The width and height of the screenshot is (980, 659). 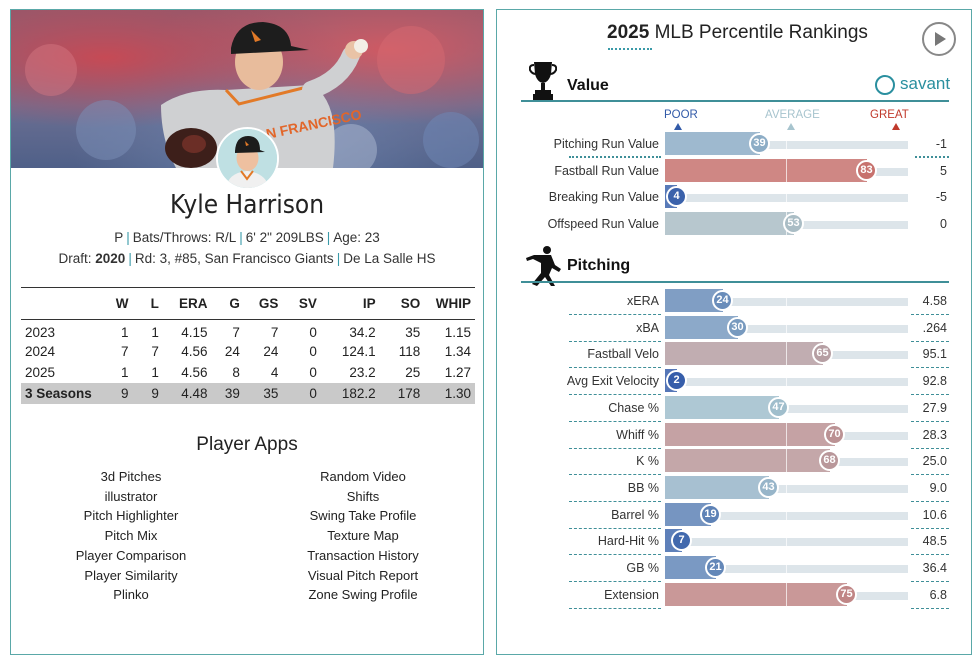 I want to click on table-cell: 124.1, so click(x=358, y=351).